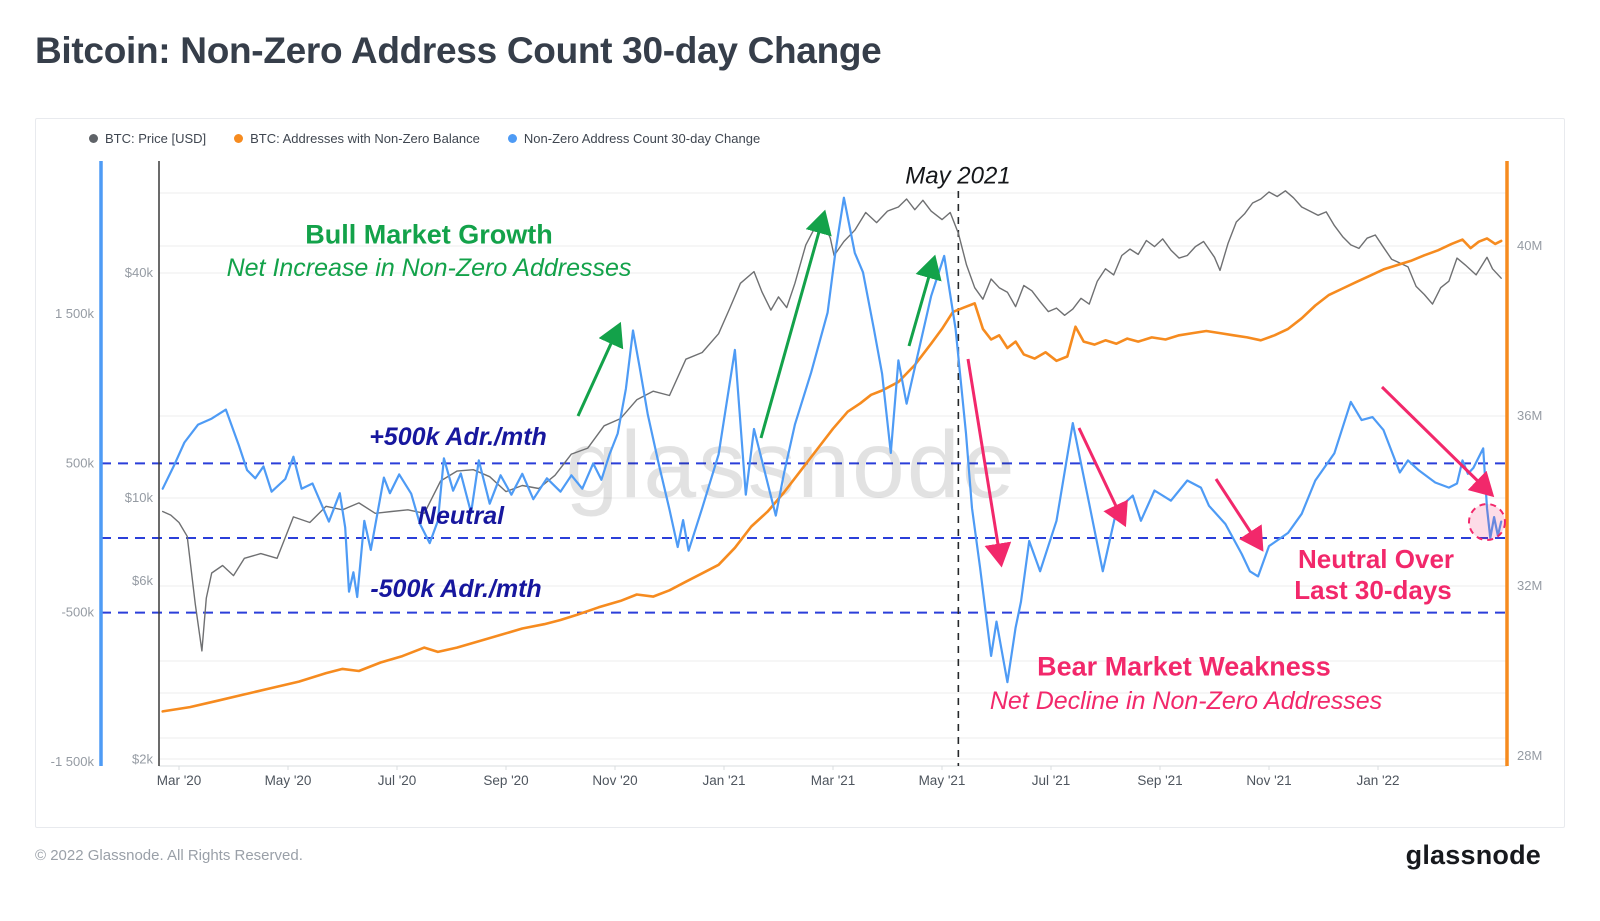 Image resolution: width=1600 pixels, height=921 pixels. Describe the element at coordinates (93, 138) in the screenshot. I see `price-series-swatch-icon` at that location.